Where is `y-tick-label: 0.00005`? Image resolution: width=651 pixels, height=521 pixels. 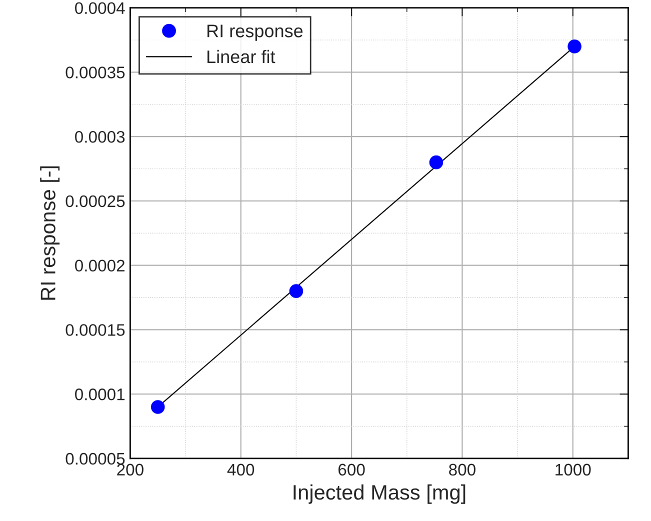
y-tick-label: 0.00005 is located at coordinates (95, 458).